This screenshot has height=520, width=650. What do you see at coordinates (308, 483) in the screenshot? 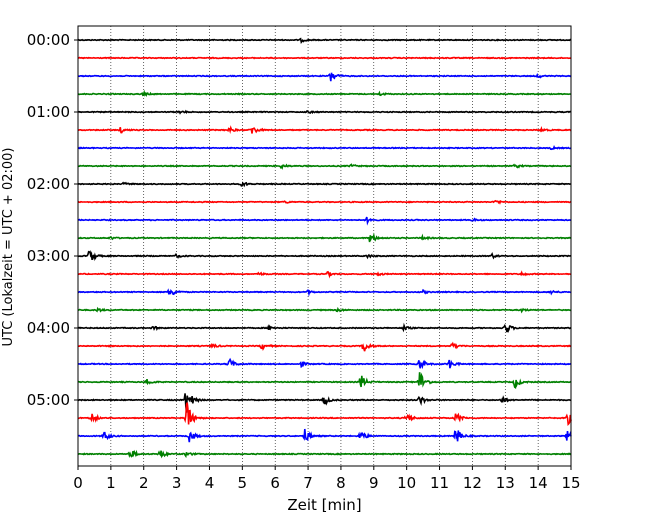
I see `x-tick-label-7: 7` at bounding box center [308, 483].